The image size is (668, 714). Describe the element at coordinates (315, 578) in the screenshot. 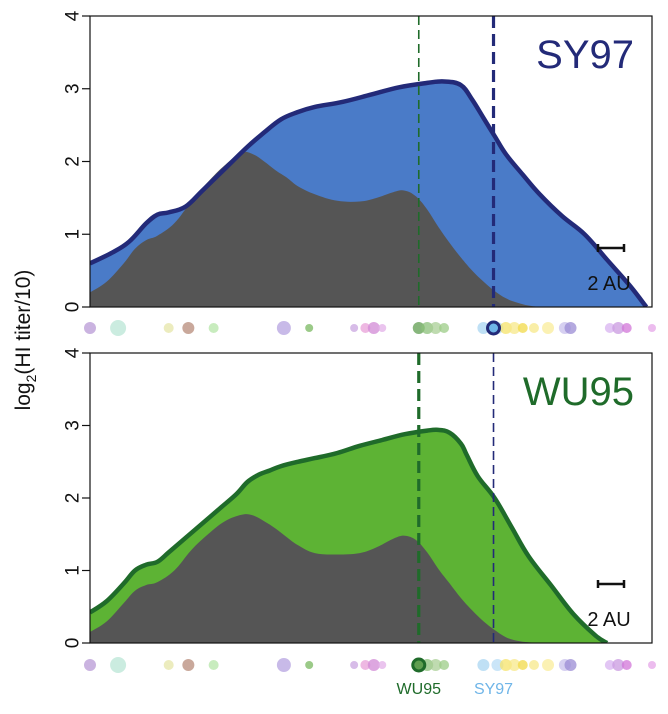

I see `gray-area` at that location.